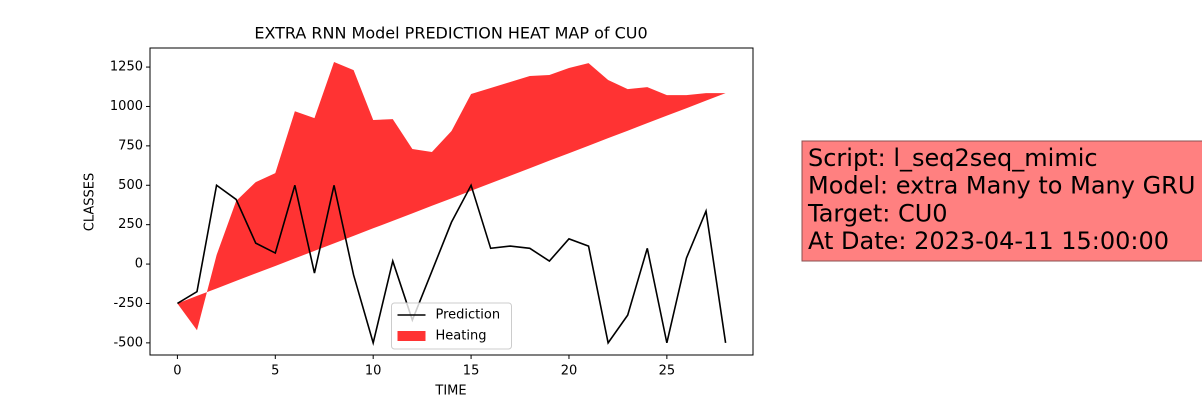  What do you see at coordinates (667, 371) in the screenshot?
I see `x-tick-label: 25` at bounding box center [667, 371].